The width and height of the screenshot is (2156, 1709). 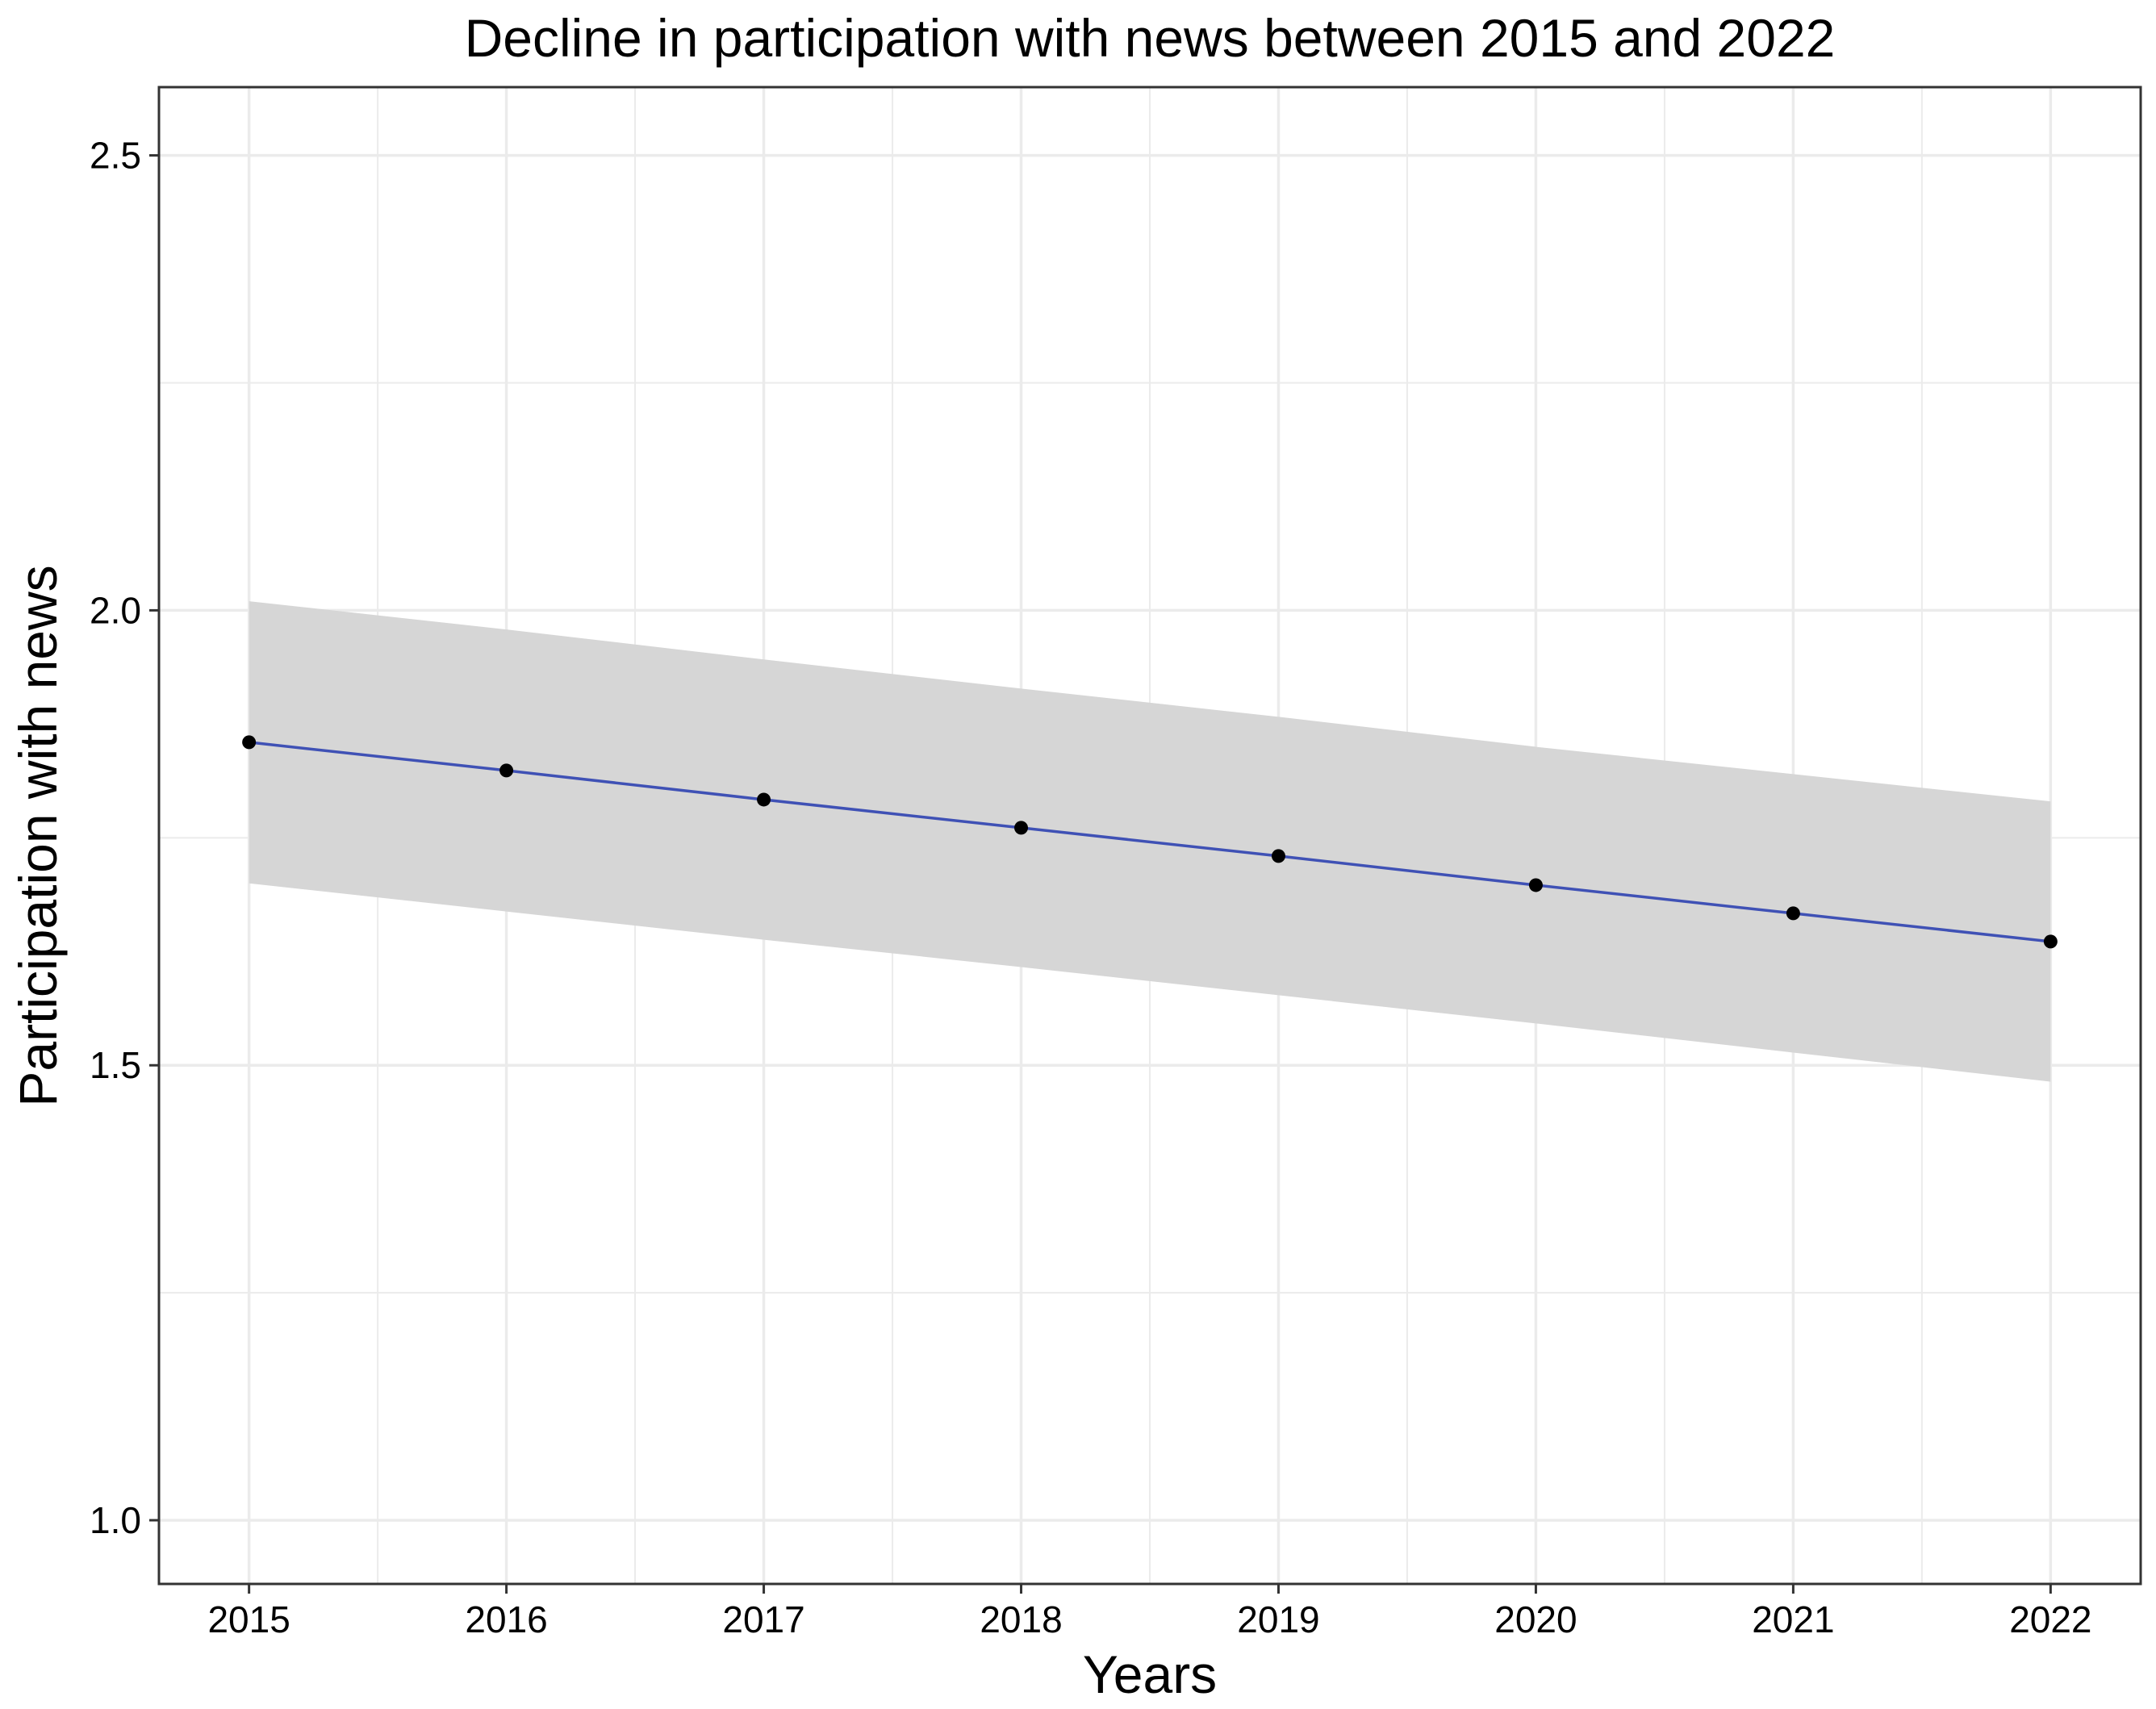 I want to click on y-tick-label: 1.5, so click(x=115, y=1065).